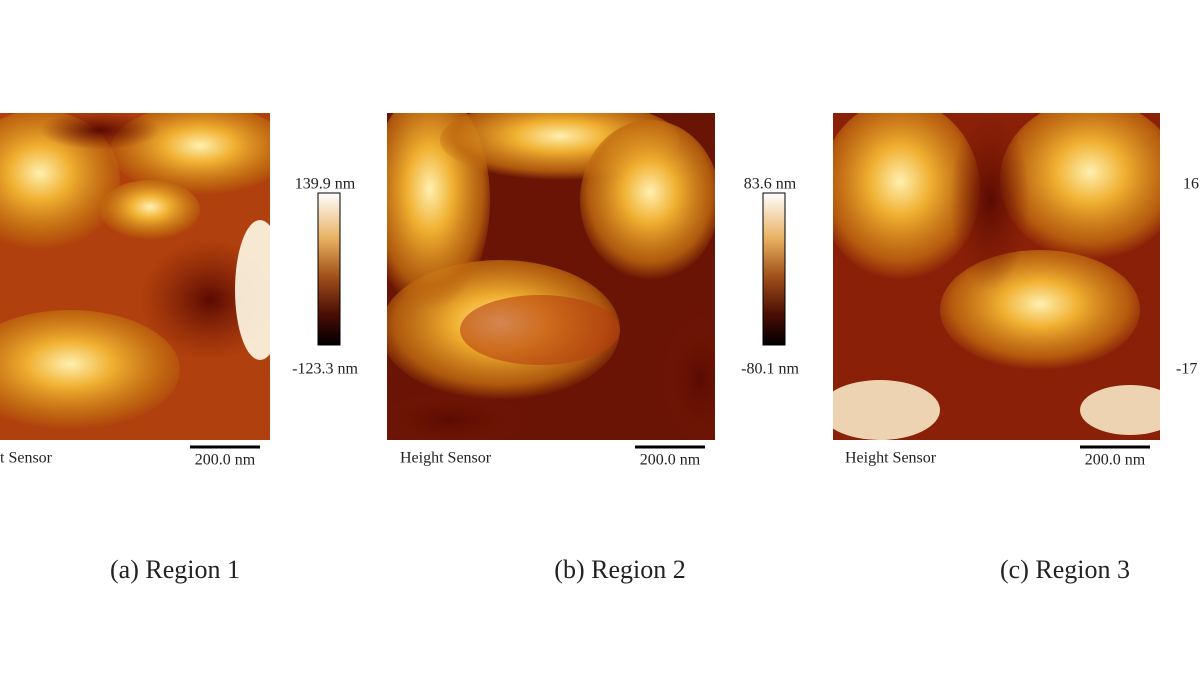 The width and height of the screenshot is (1200, 675). What do you see at coordinates (619, 569) in the screenshot?
I see `caption: (b) Region 2` at bounding box center [619, 569].